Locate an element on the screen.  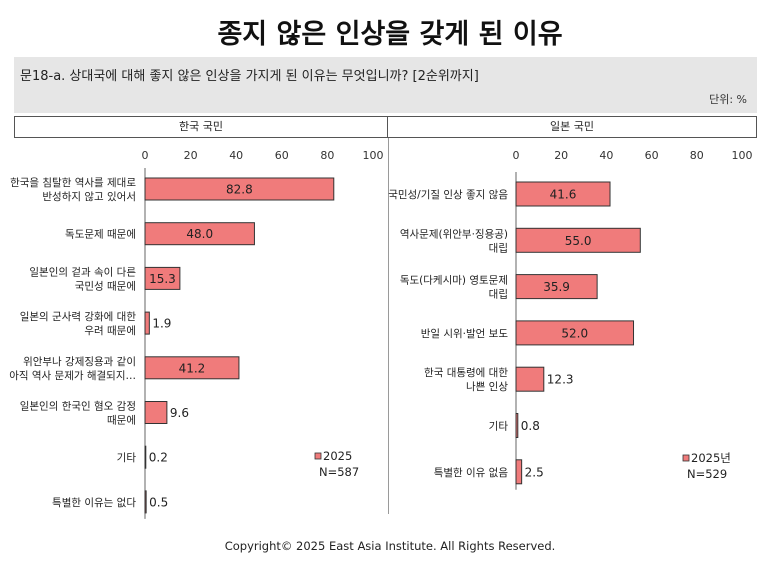
korea-tick-label: 40 is located at coordinates (236, 155).